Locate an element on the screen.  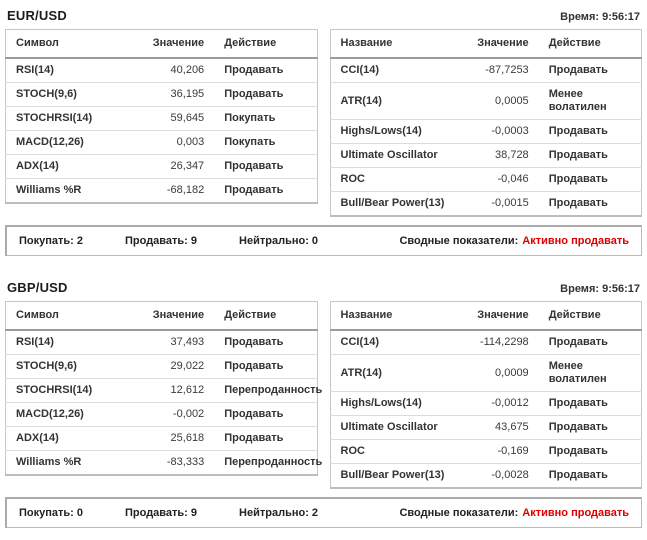
indicator-row: MACD(12,26) -0,002 Продавать is located at coordinates (161, 414).